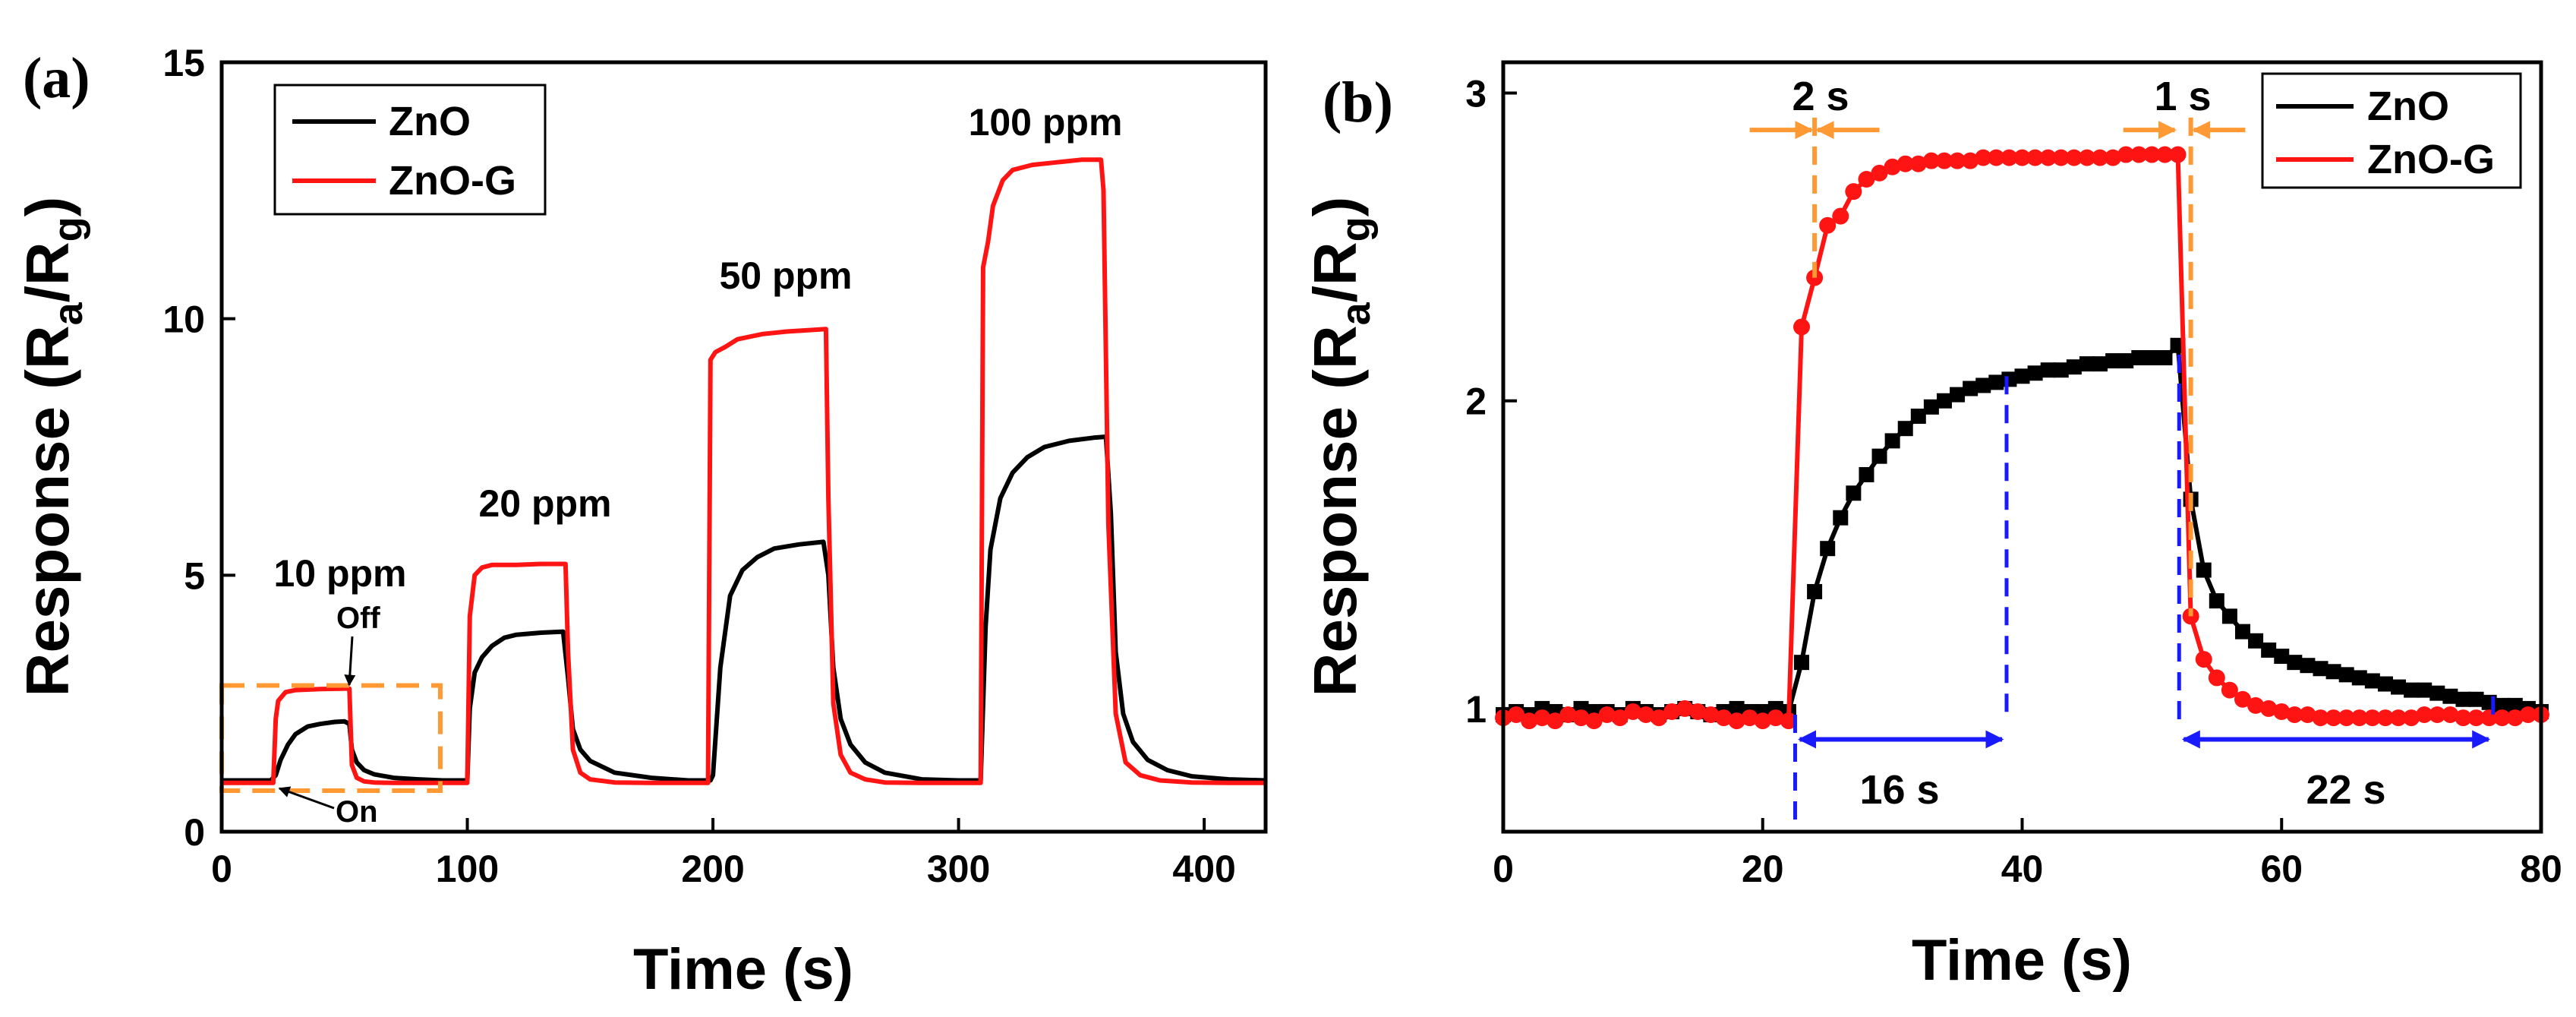 This screenshot has width=2576, height=1017. I want to click on panel-b-x-tick-label: 0, so click(1503, 869).